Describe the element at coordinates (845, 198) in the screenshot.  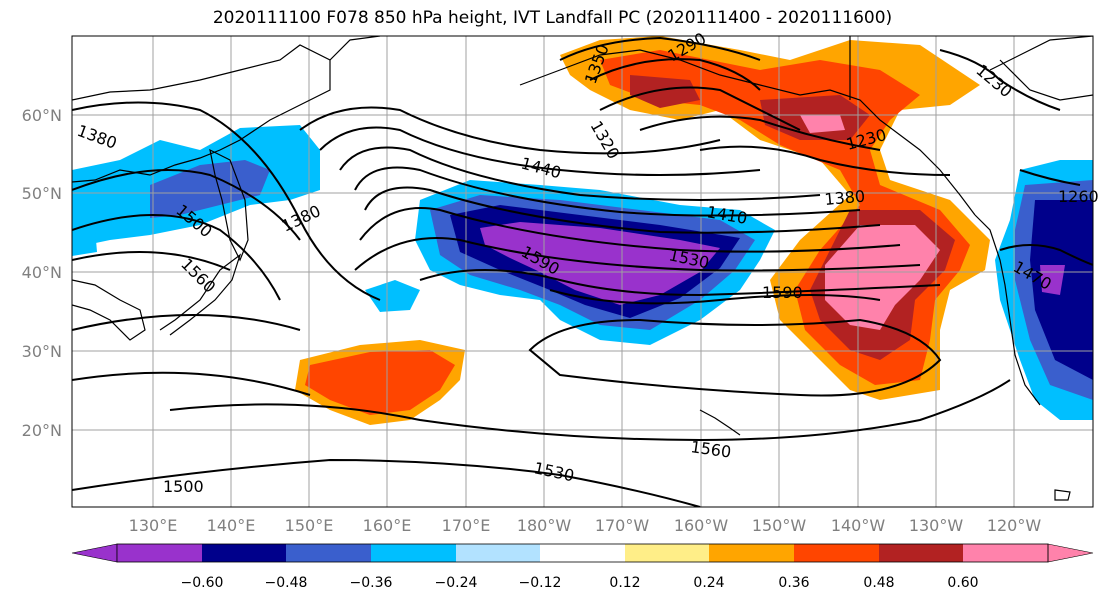
I see `contour-label: 1380` at that location.